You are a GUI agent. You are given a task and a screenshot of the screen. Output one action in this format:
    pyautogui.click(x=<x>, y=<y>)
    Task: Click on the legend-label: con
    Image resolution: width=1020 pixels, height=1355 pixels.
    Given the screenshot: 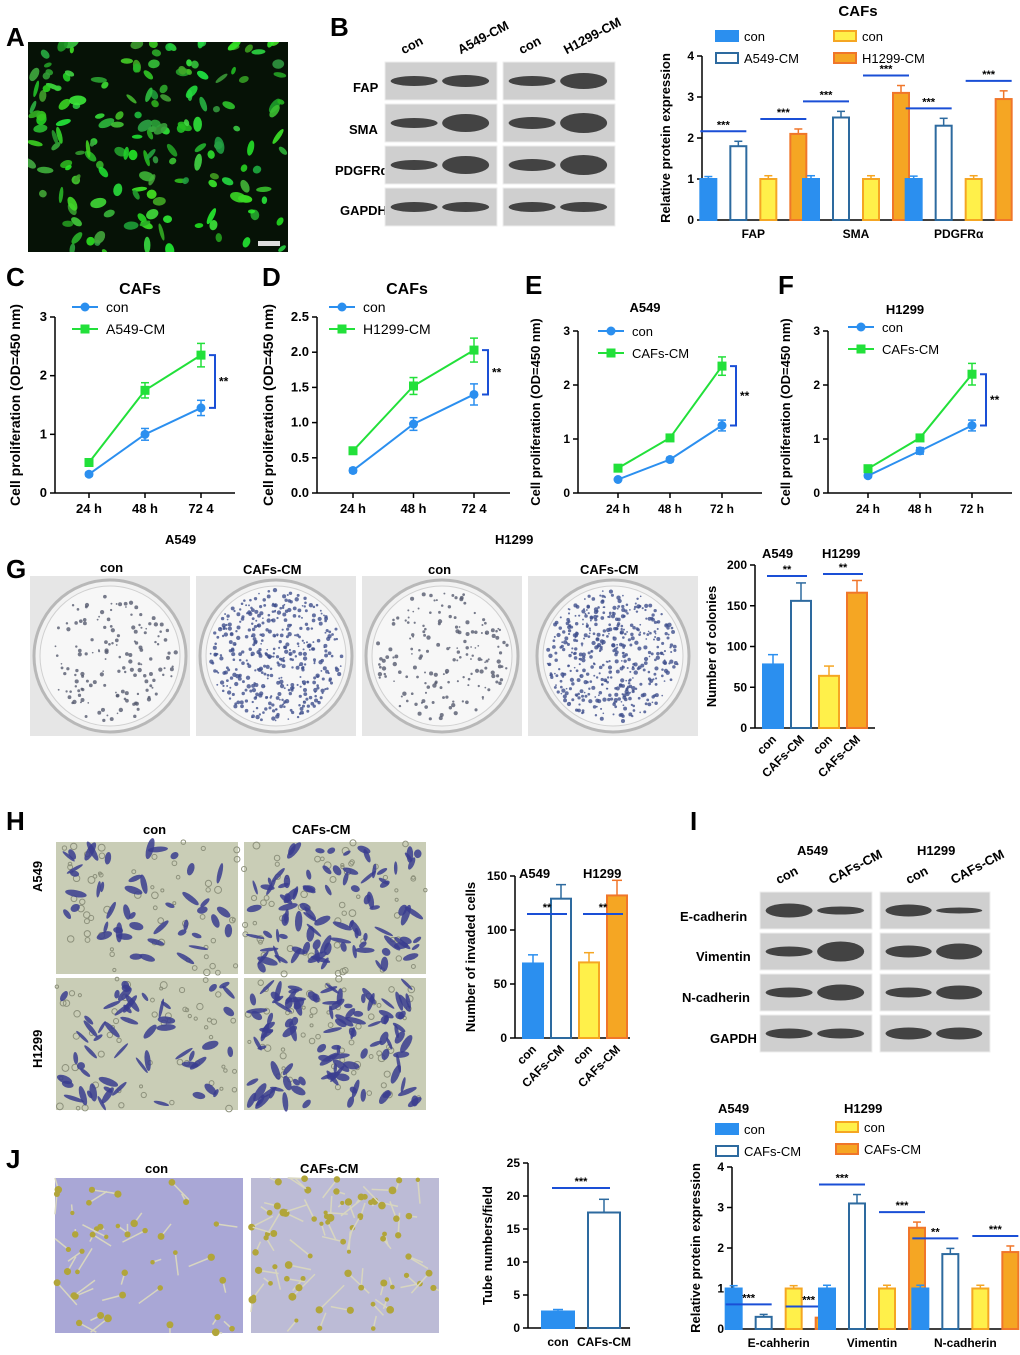 What is the action you would take?
    pyautogui.click(x=642, y=331)
    